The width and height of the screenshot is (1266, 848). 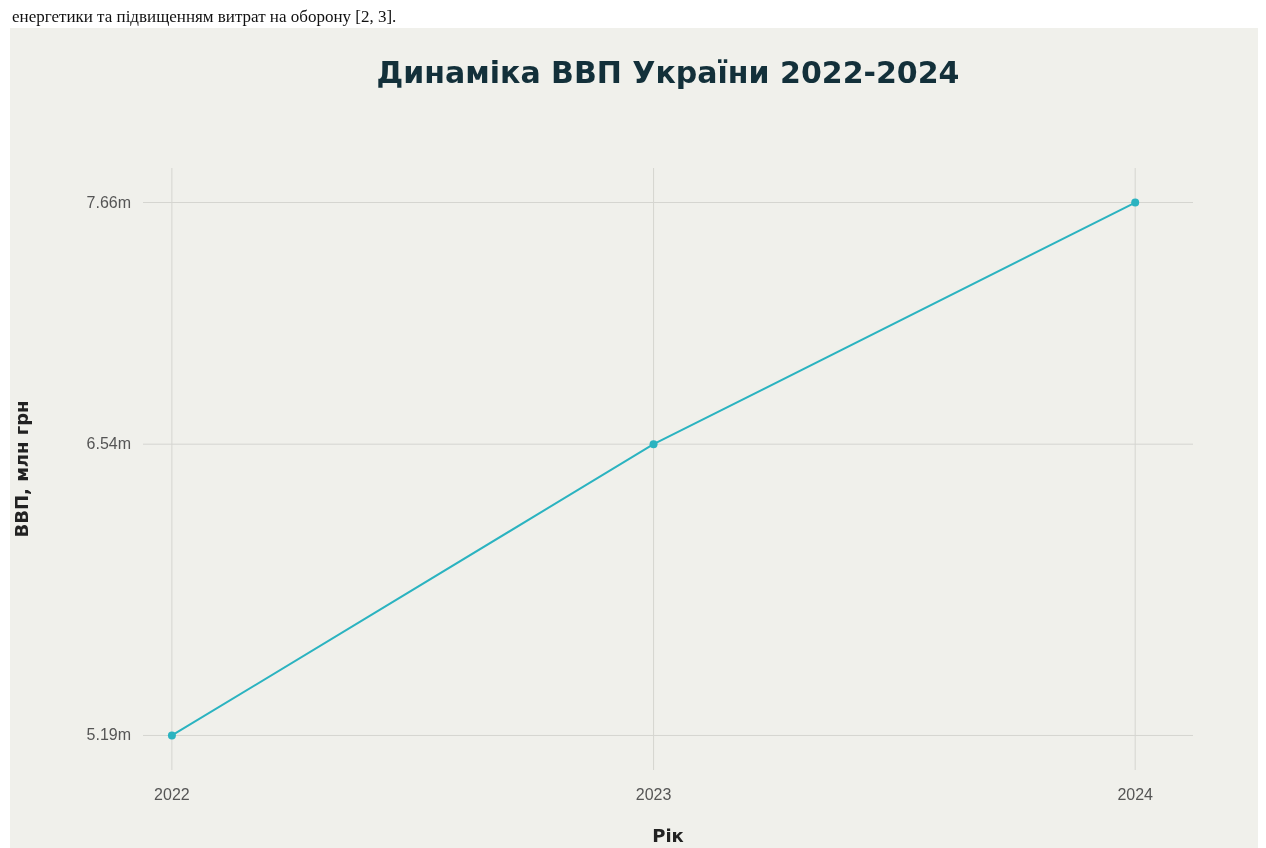 I want to click on y-tick-label: 5.19m, so click(x=108, y=735).